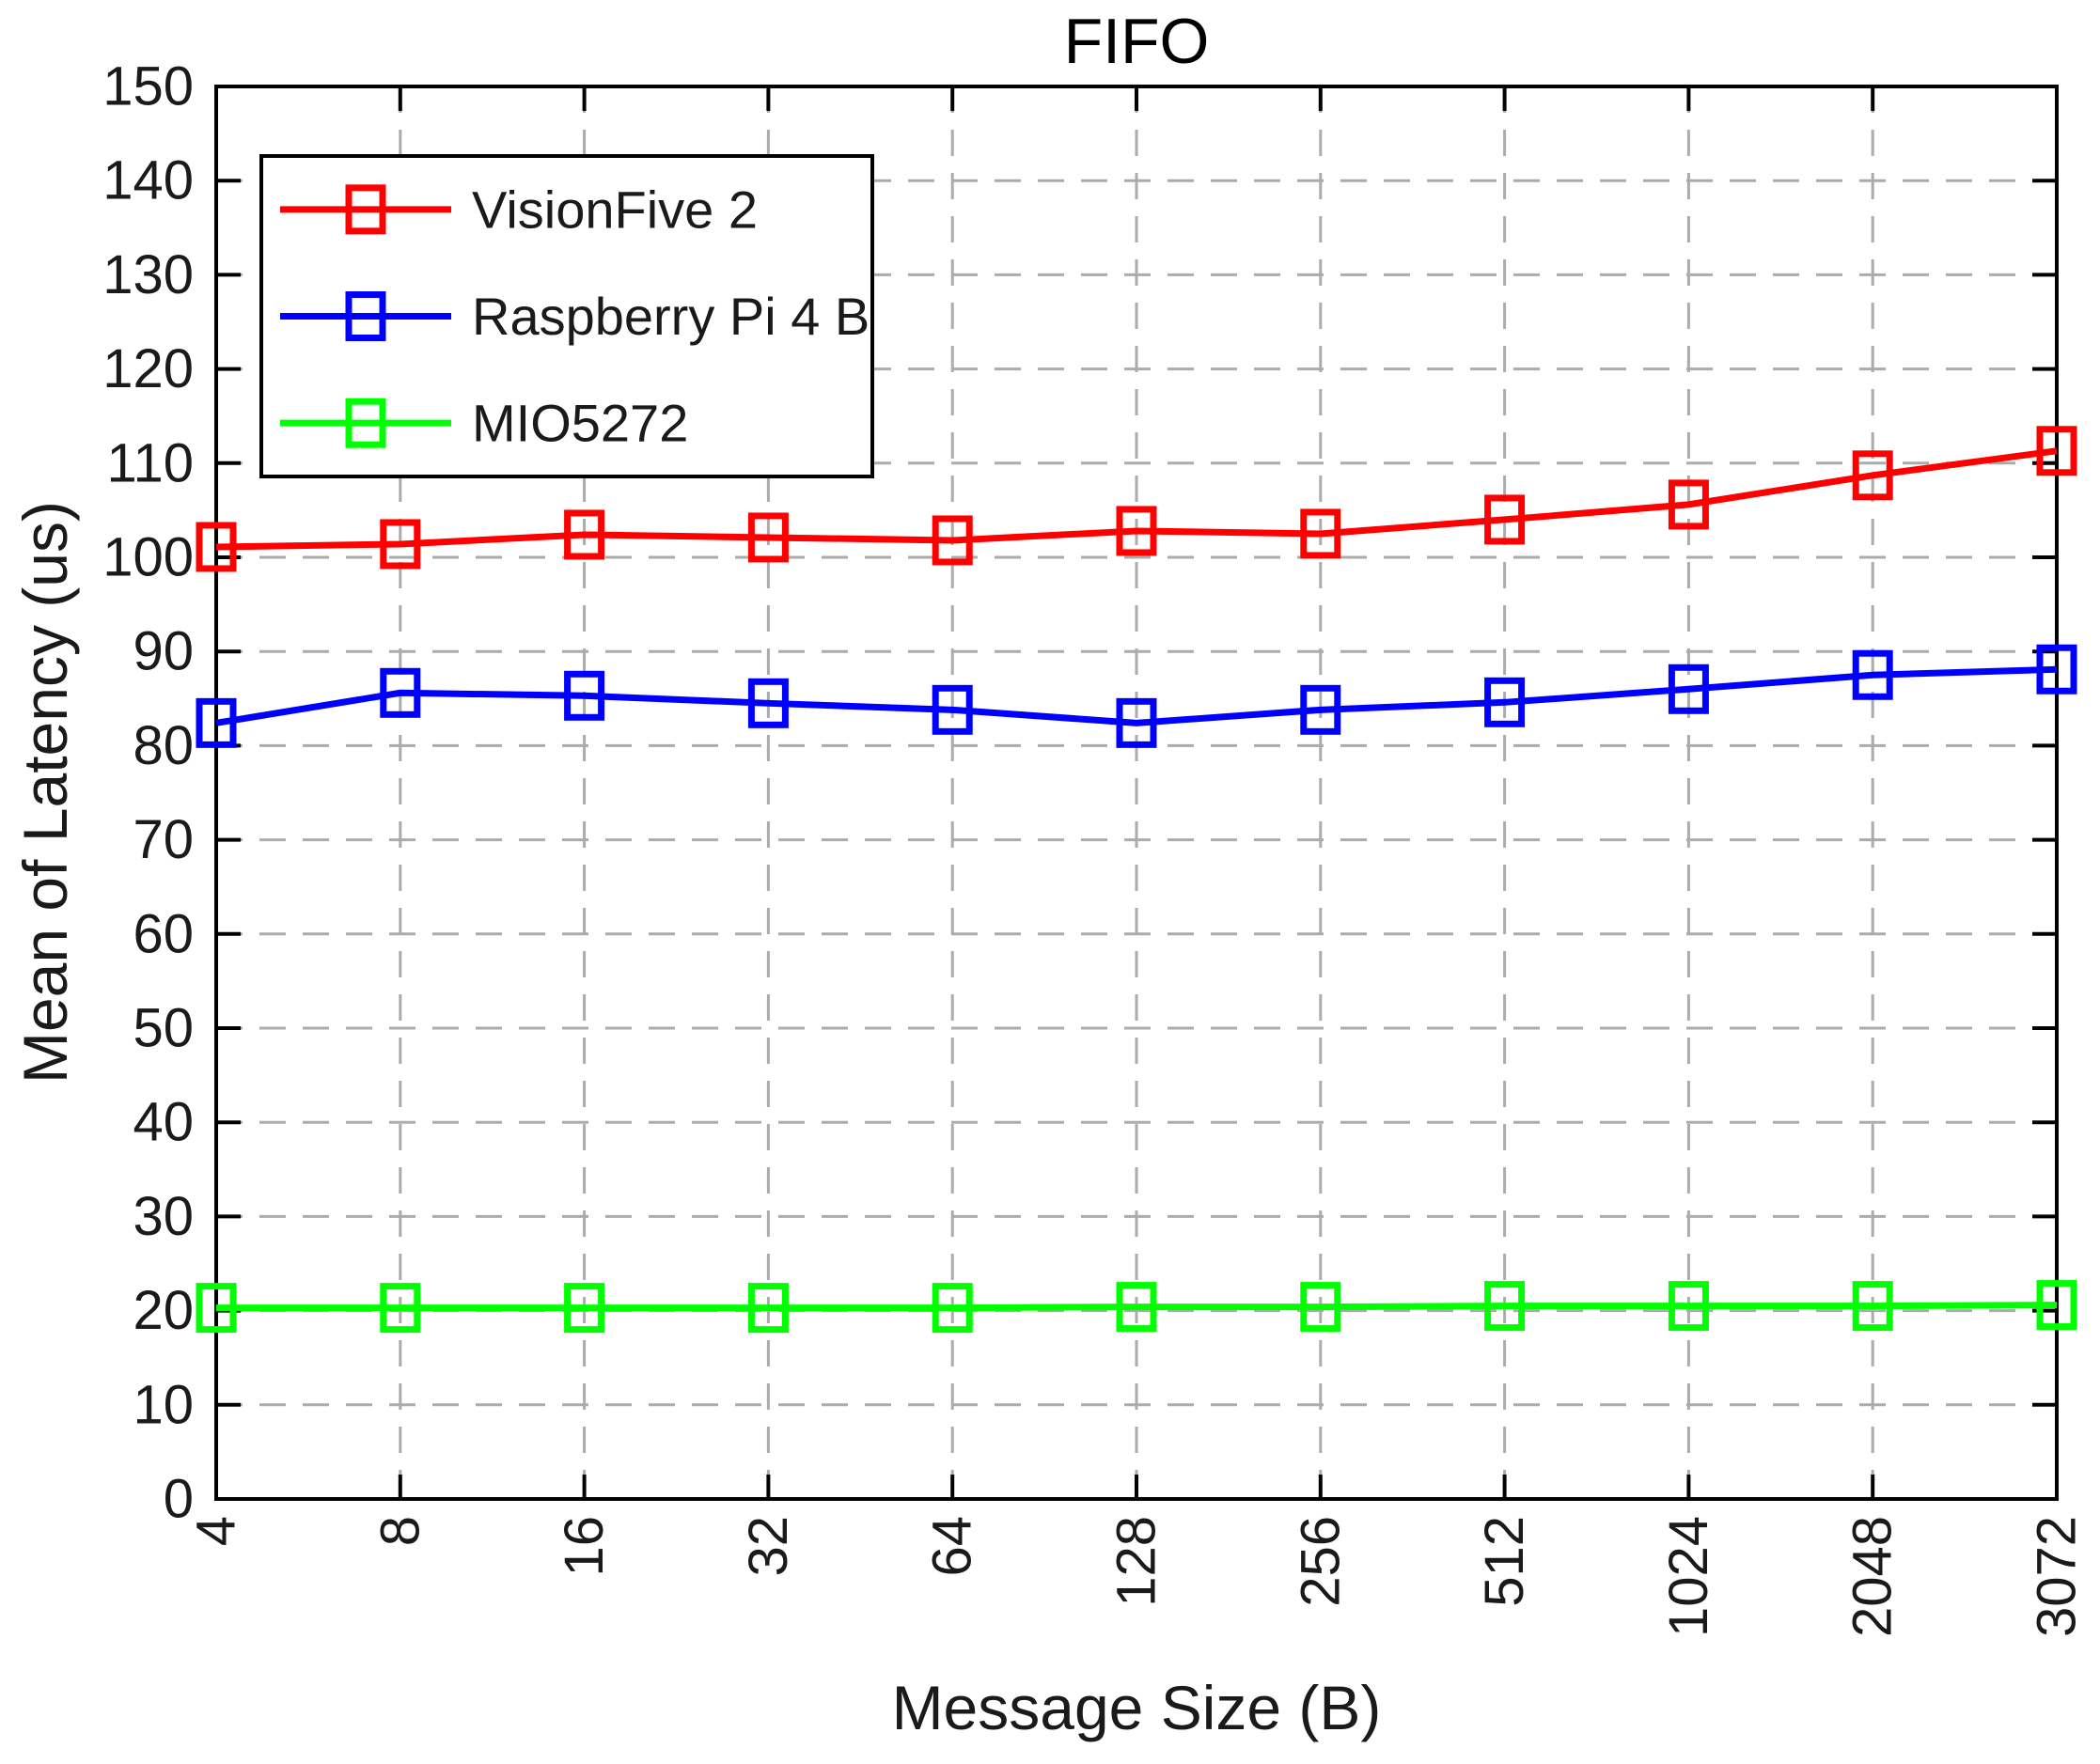 Image resolution: width=2100 pixels, height=1764 pixels. Describe the element at coordinates (163, 1404) in the screenshot. I see `y-tick-label: 10` at that location.